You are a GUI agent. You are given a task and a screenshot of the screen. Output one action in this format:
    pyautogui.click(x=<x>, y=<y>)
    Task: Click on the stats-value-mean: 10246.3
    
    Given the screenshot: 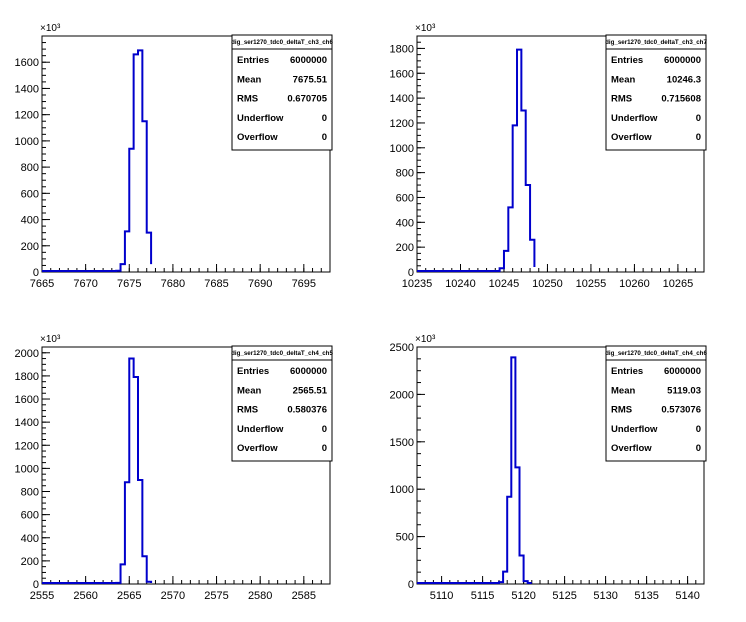 What is the action you would take?
    pyautogui.click(x=684, y=79)
    